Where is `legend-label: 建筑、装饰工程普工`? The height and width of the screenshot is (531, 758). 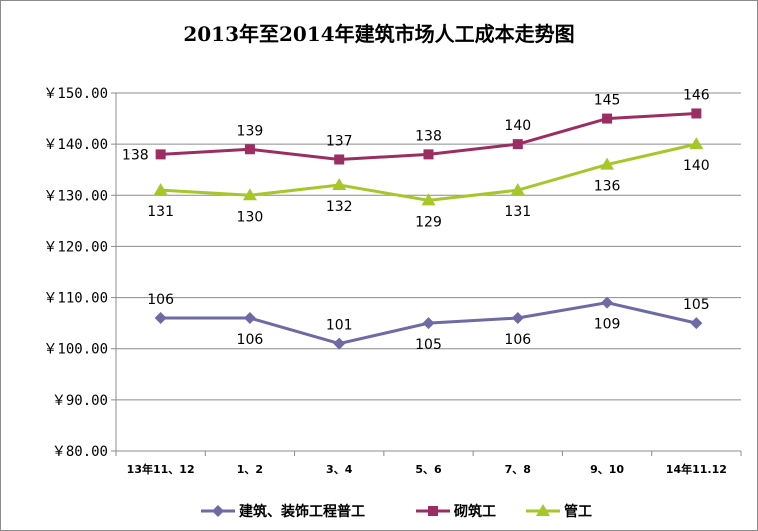 legend-label: 建筑、装饰工程普工 is located at coordinates (302, 511).